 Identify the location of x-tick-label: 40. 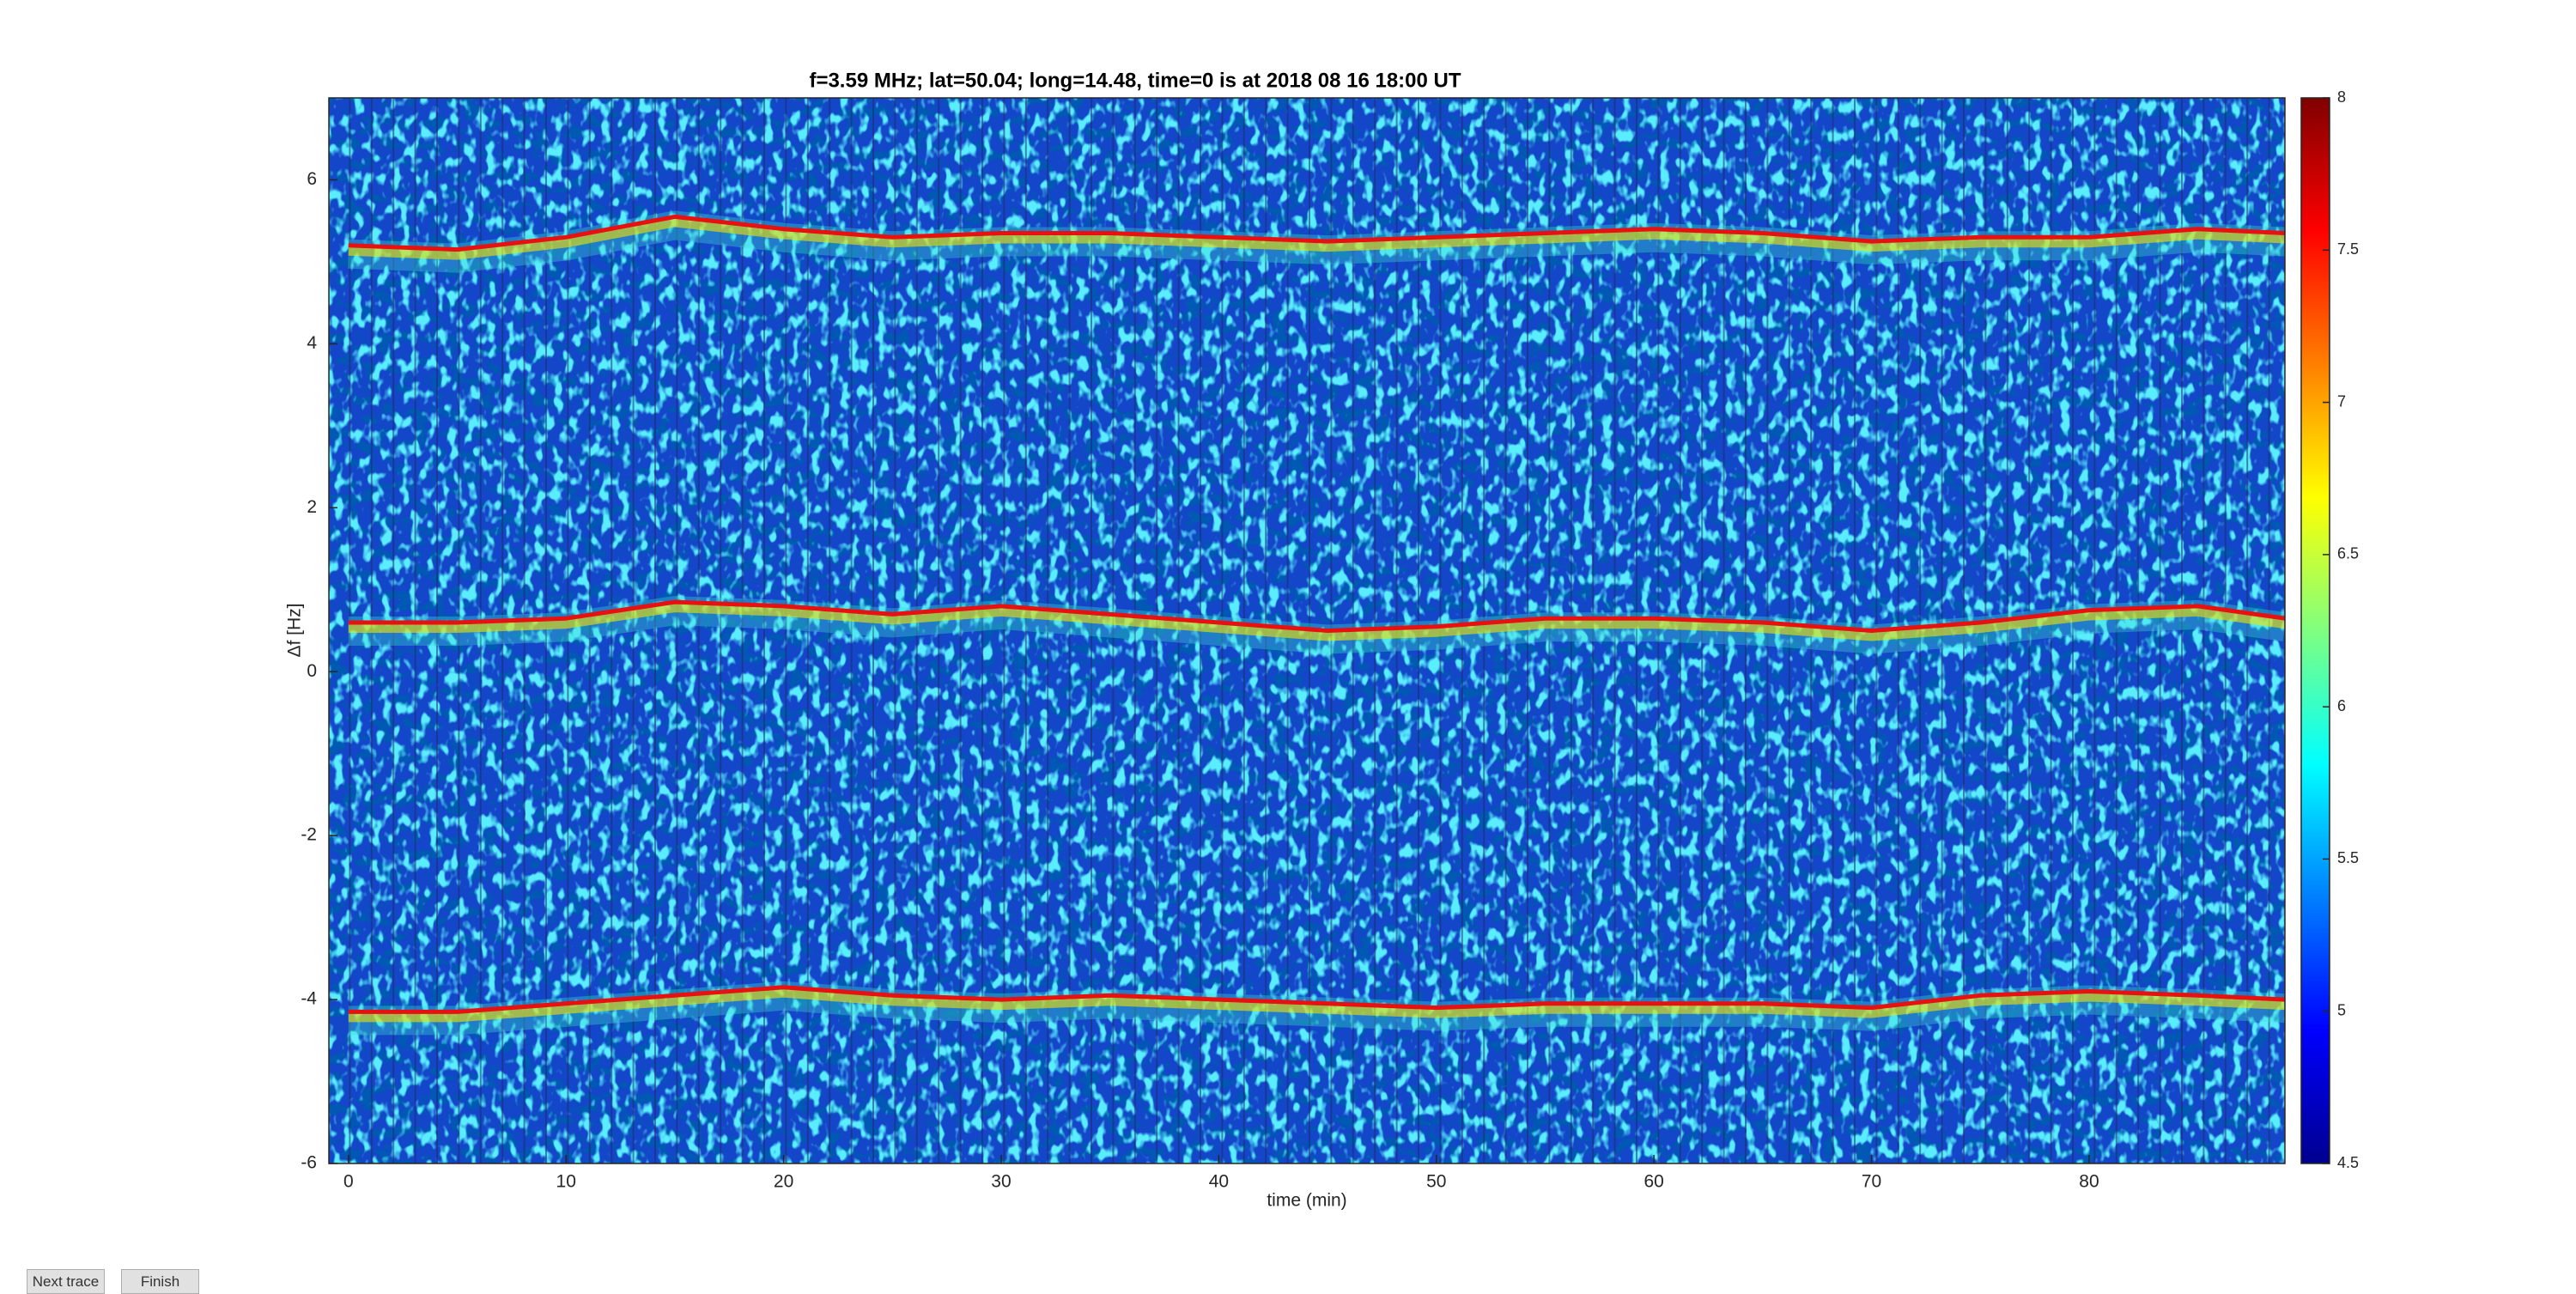
(1219, 1182).